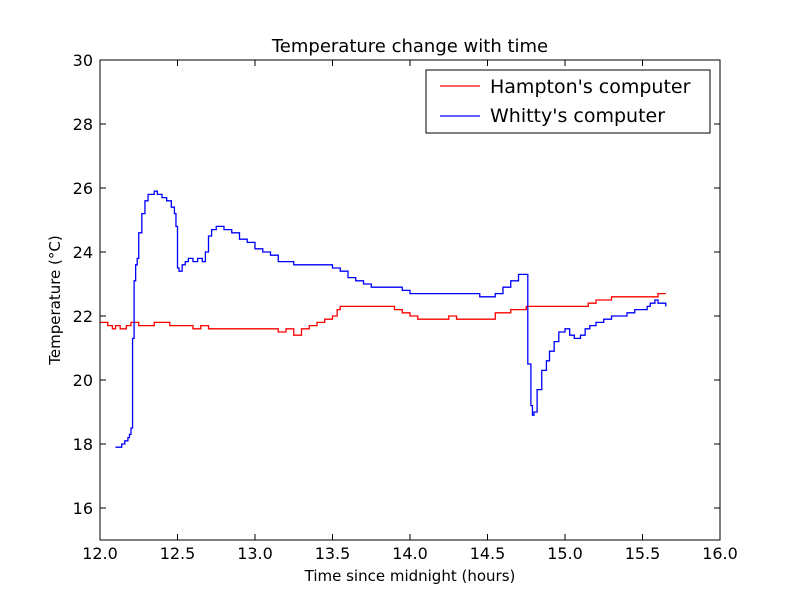 The image size is (800, 600). Describe the element at coordinates (643, 553) in the screenshot. I see `x-tick-label: 15.5` at that location.